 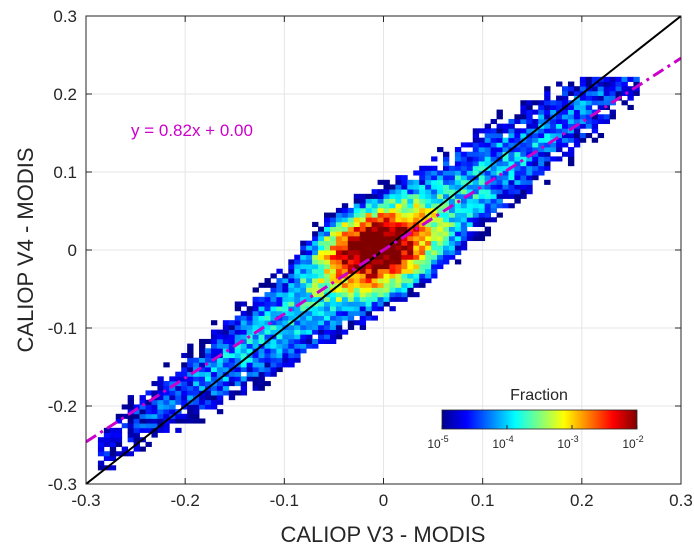 I want to click on colorbar-tick-label: 10-5, so click(x=437, y=442).